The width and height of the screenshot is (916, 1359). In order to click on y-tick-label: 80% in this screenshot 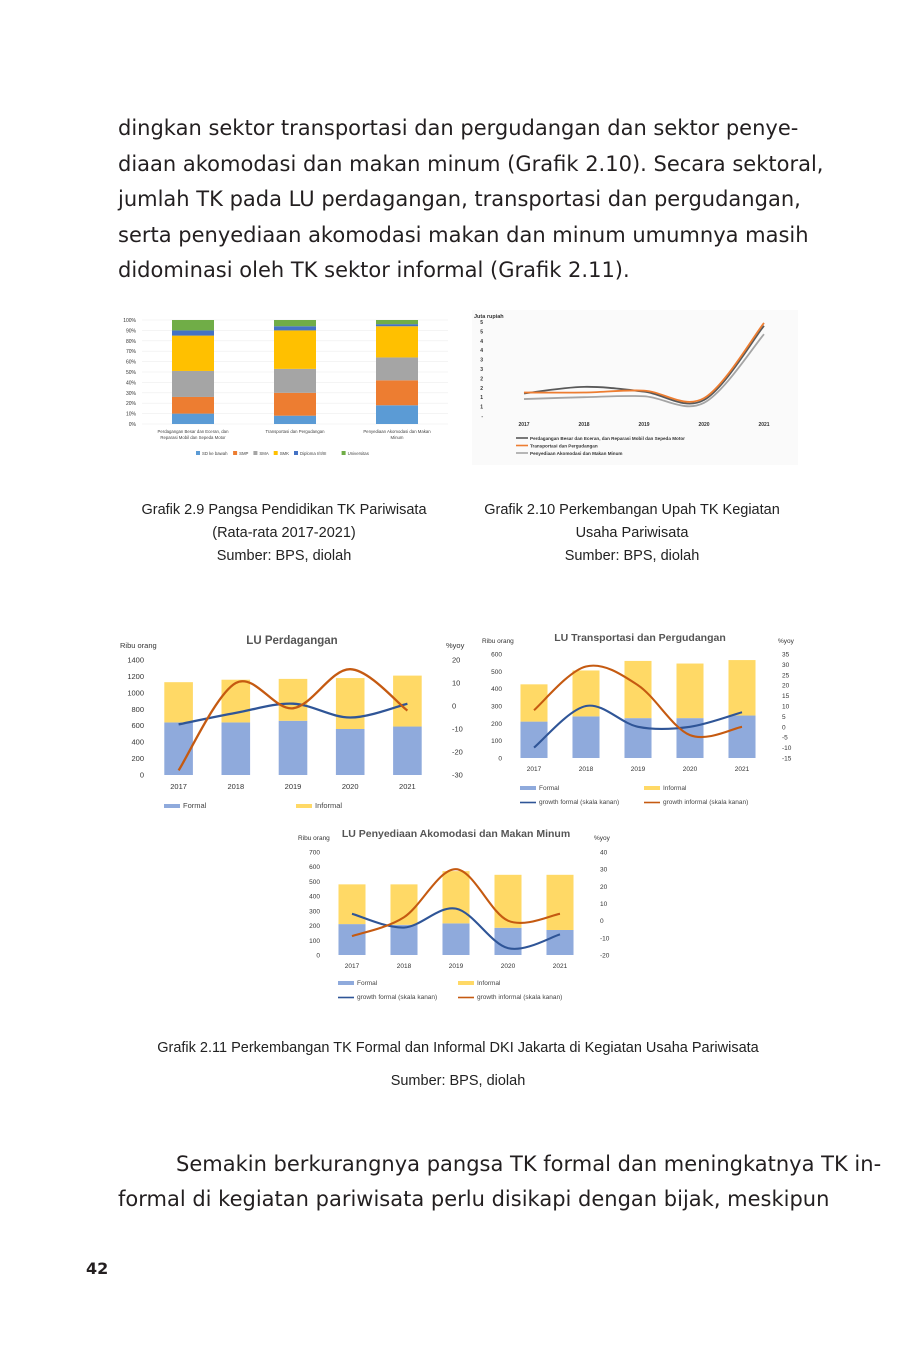, I will do `click(131, 342)`.